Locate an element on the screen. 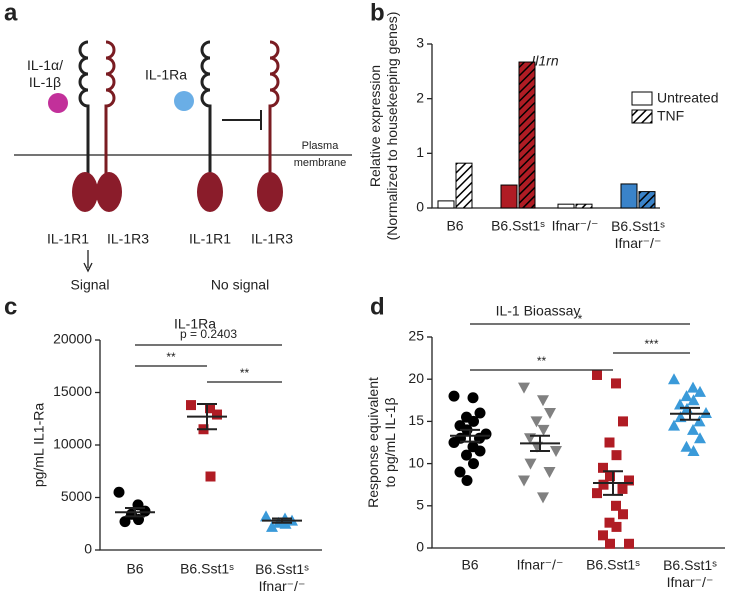 The height and width of the screenshot is (596, 750). legend-label: Untreated is located at coordinates (687, 98).